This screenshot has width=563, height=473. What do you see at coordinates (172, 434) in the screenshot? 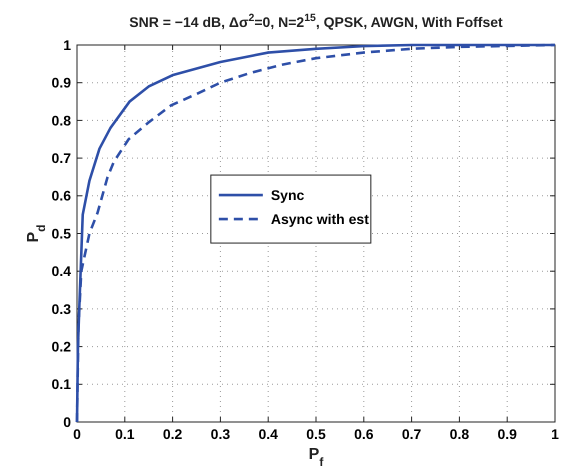
I see `x-tick-label: 0.2` at bounding box center [172, 434].